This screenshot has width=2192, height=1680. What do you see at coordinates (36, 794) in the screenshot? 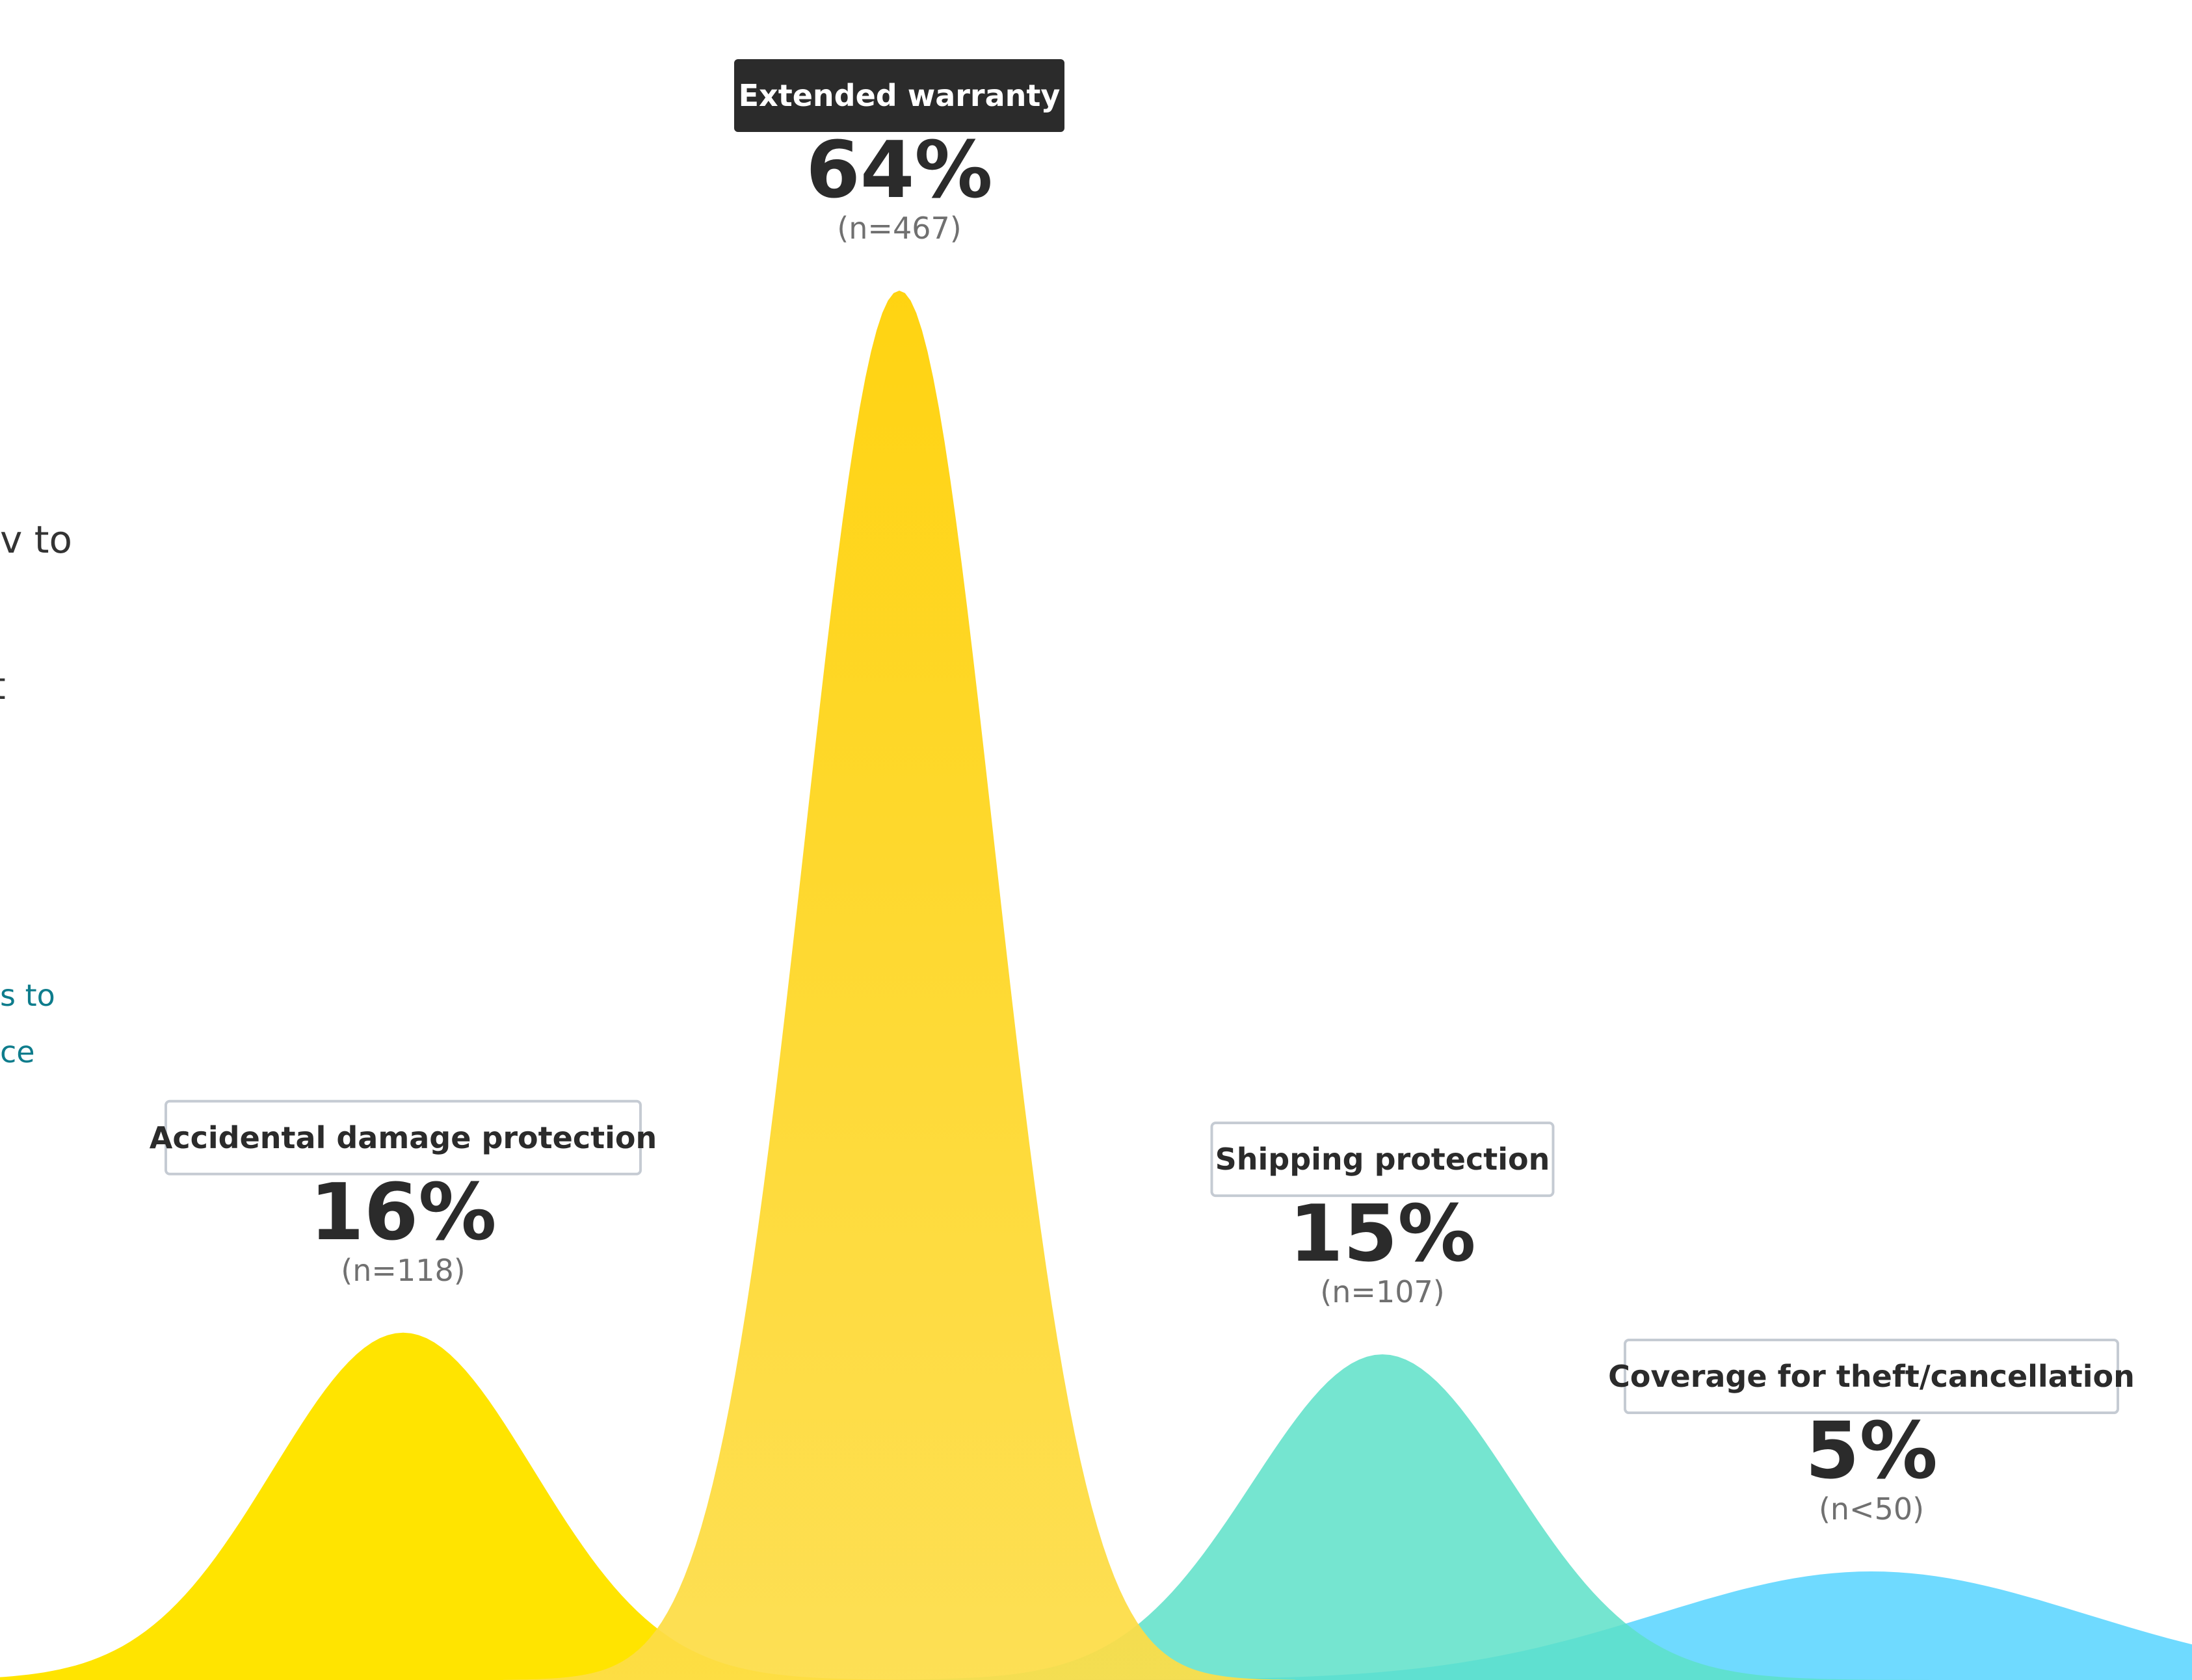
I see `side-text: v to t s to ce` at bounding box center [36, 794].